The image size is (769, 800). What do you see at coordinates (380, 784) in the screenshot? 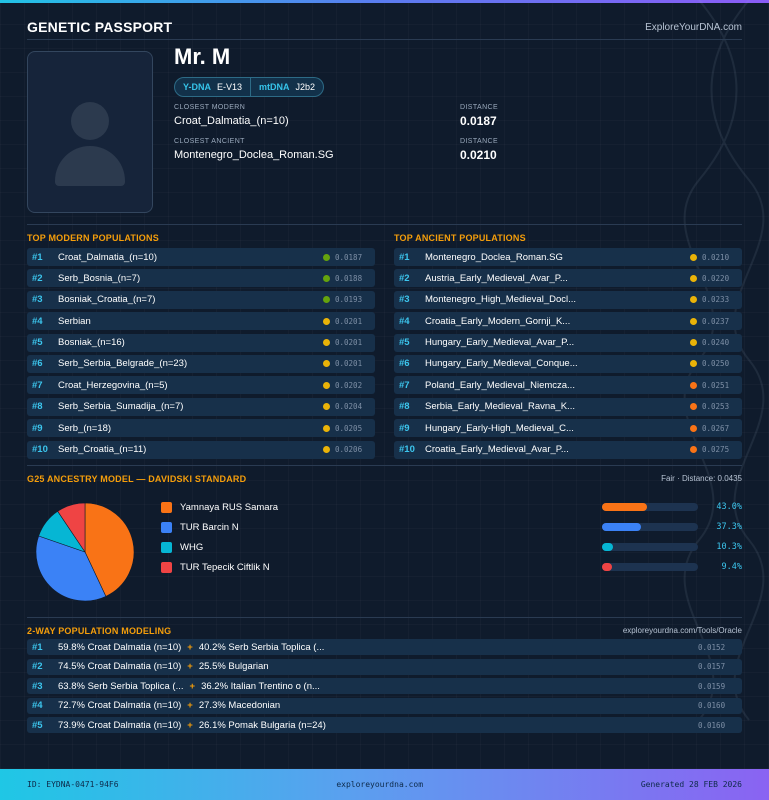
I see `footer-site-link: exploreyourdna.com` at bounding box center [380, 784].